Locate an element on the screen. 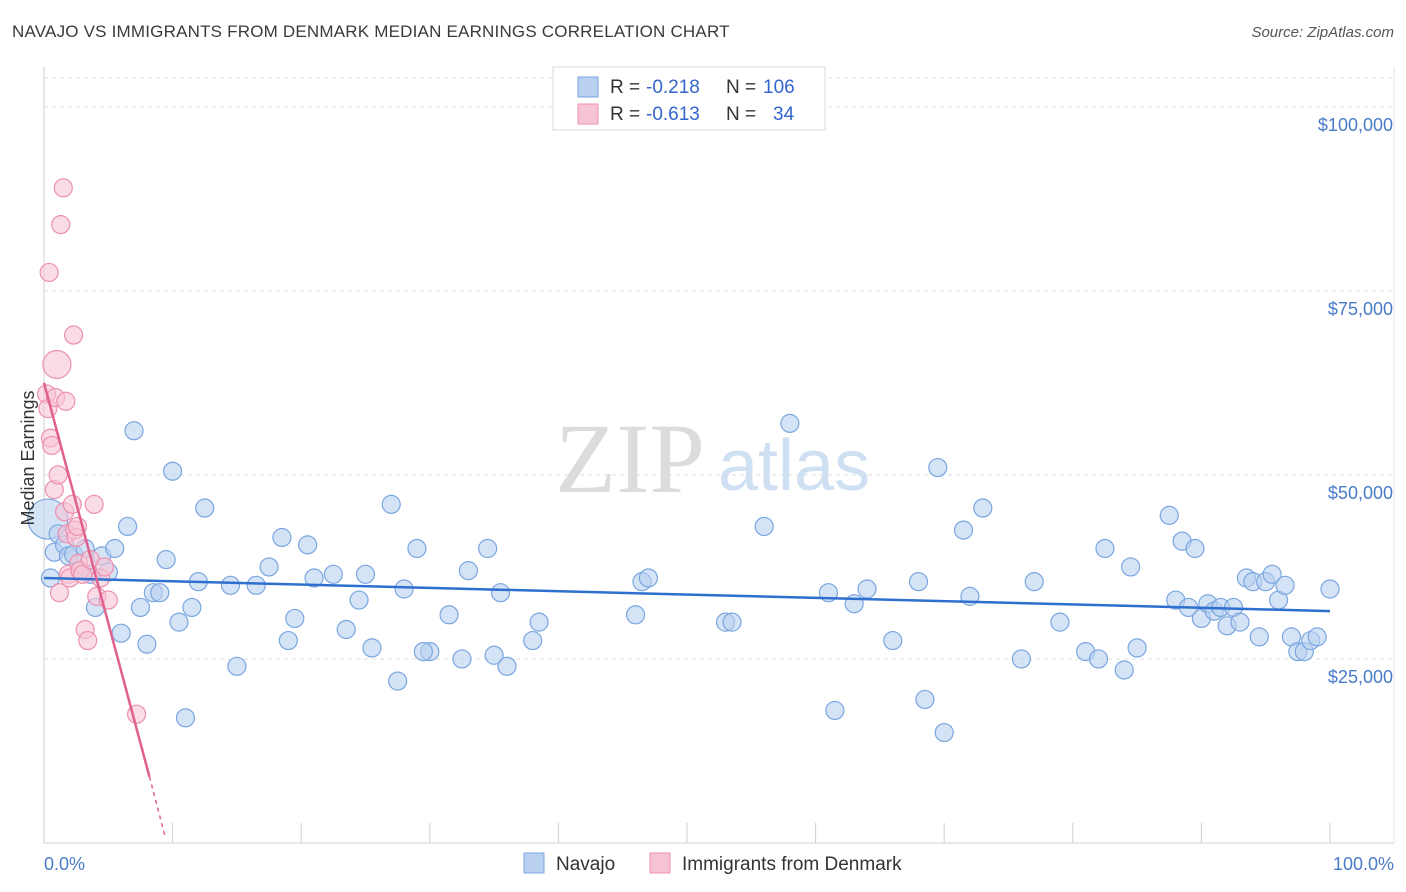 This screenshot has width=1406, height=892. watermark-atlas: atlas is located at coordinates (794, 466).